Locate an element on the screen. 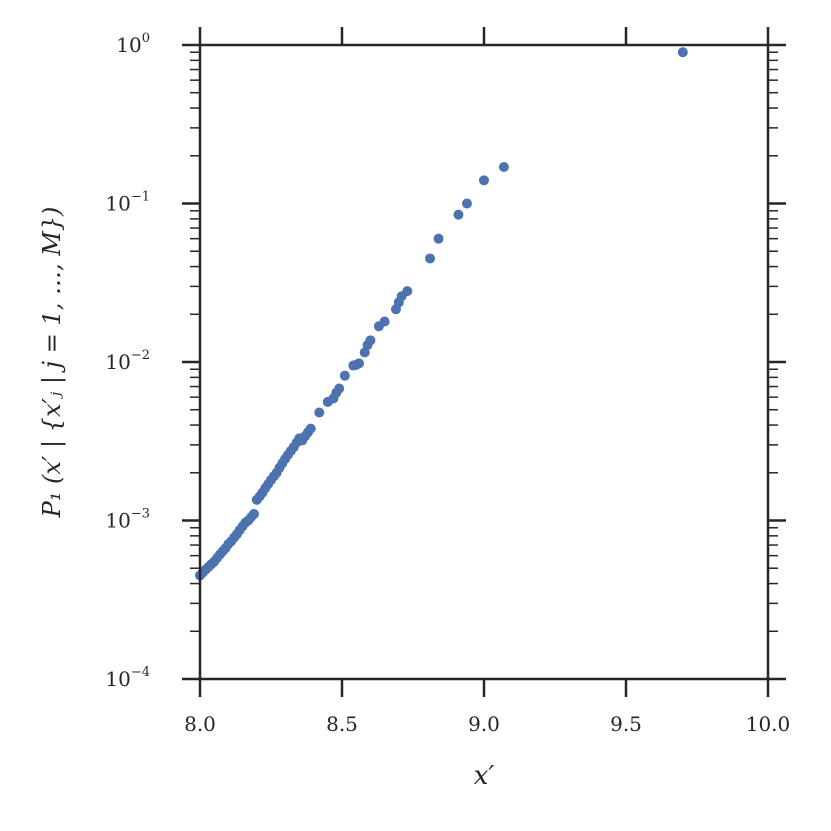 This screenshot has height=831, width=831. x-tick-labels: 8.0 8.5 9.0 9.5 10.0 is located at coordinates (487, 724).